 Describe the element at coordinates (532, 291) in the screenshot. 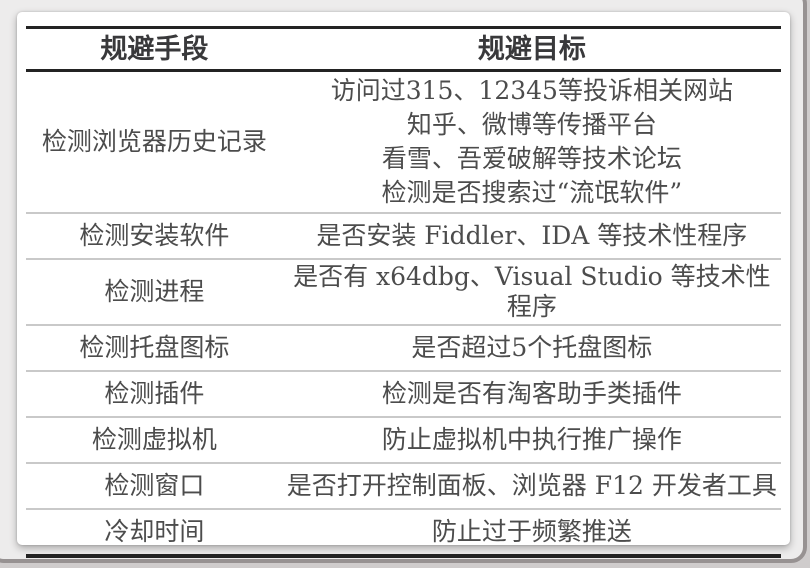

I see `target-cell: 是否有 x64dbg、Visual Studio 等技术性程序` at that location.